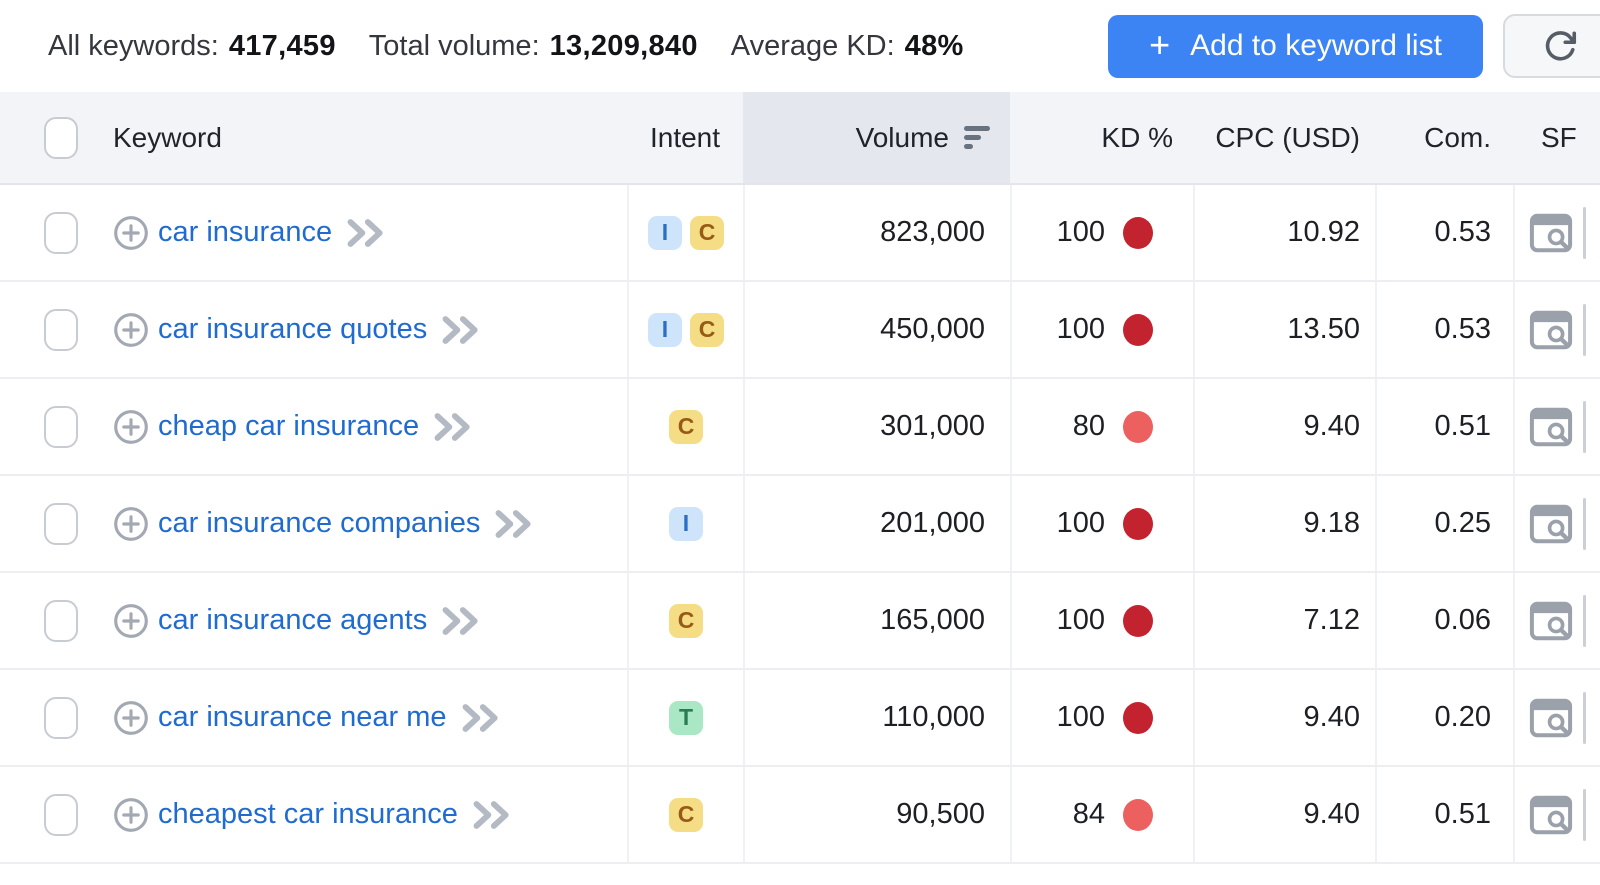  I want to click on kd-value: 84, so click(1088, 814).